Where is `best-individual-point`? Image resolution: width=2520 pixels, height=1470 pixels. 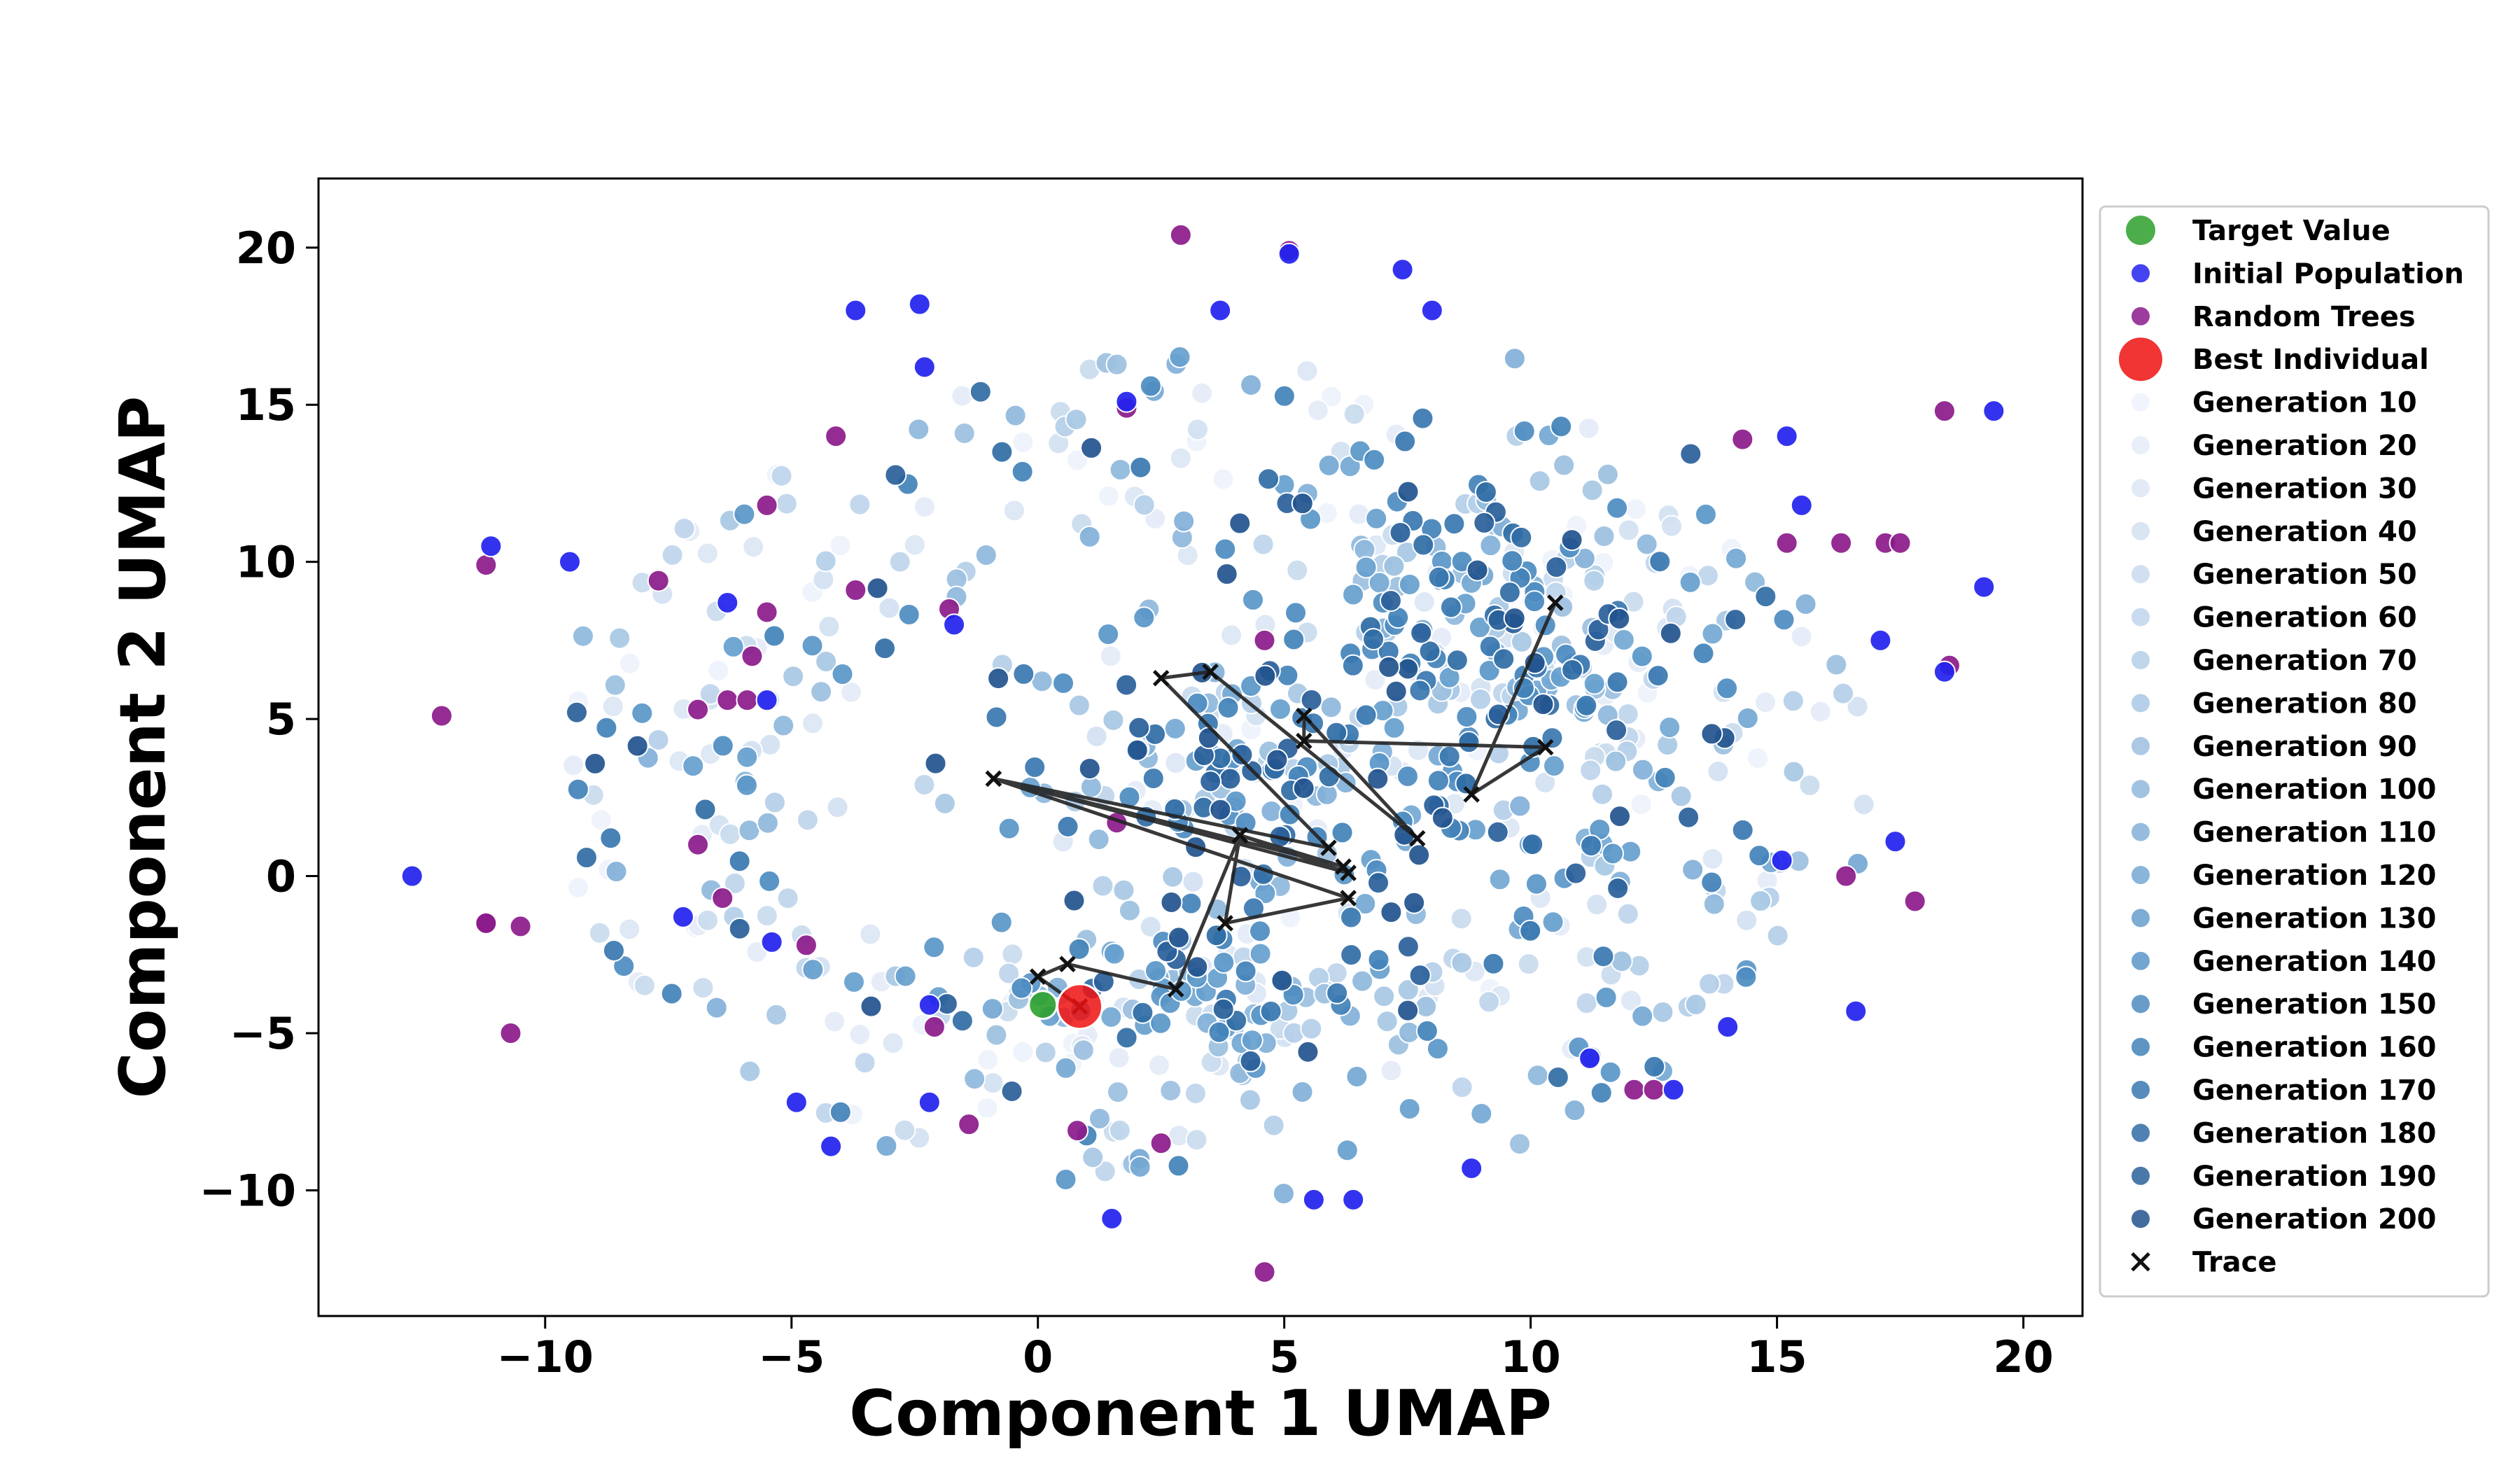
best-individual-point is located at coordinates (1080, 1006).